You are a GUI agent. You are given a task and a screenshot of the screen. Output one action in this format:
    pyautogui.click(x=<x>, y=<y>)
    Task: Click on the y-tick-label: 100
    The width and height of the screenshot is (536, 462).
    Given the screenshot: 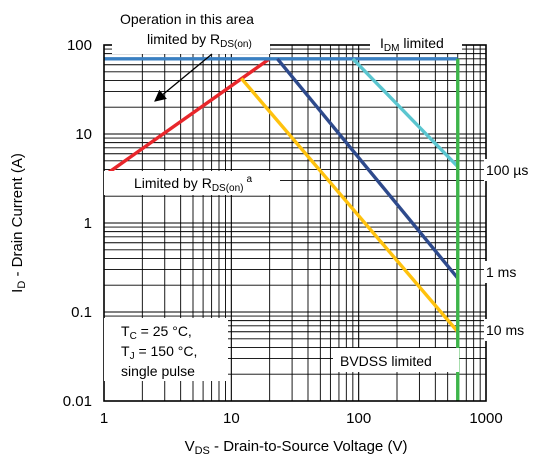 What is the action you would take?
    pyautogui.click(x=79, y=45)
    